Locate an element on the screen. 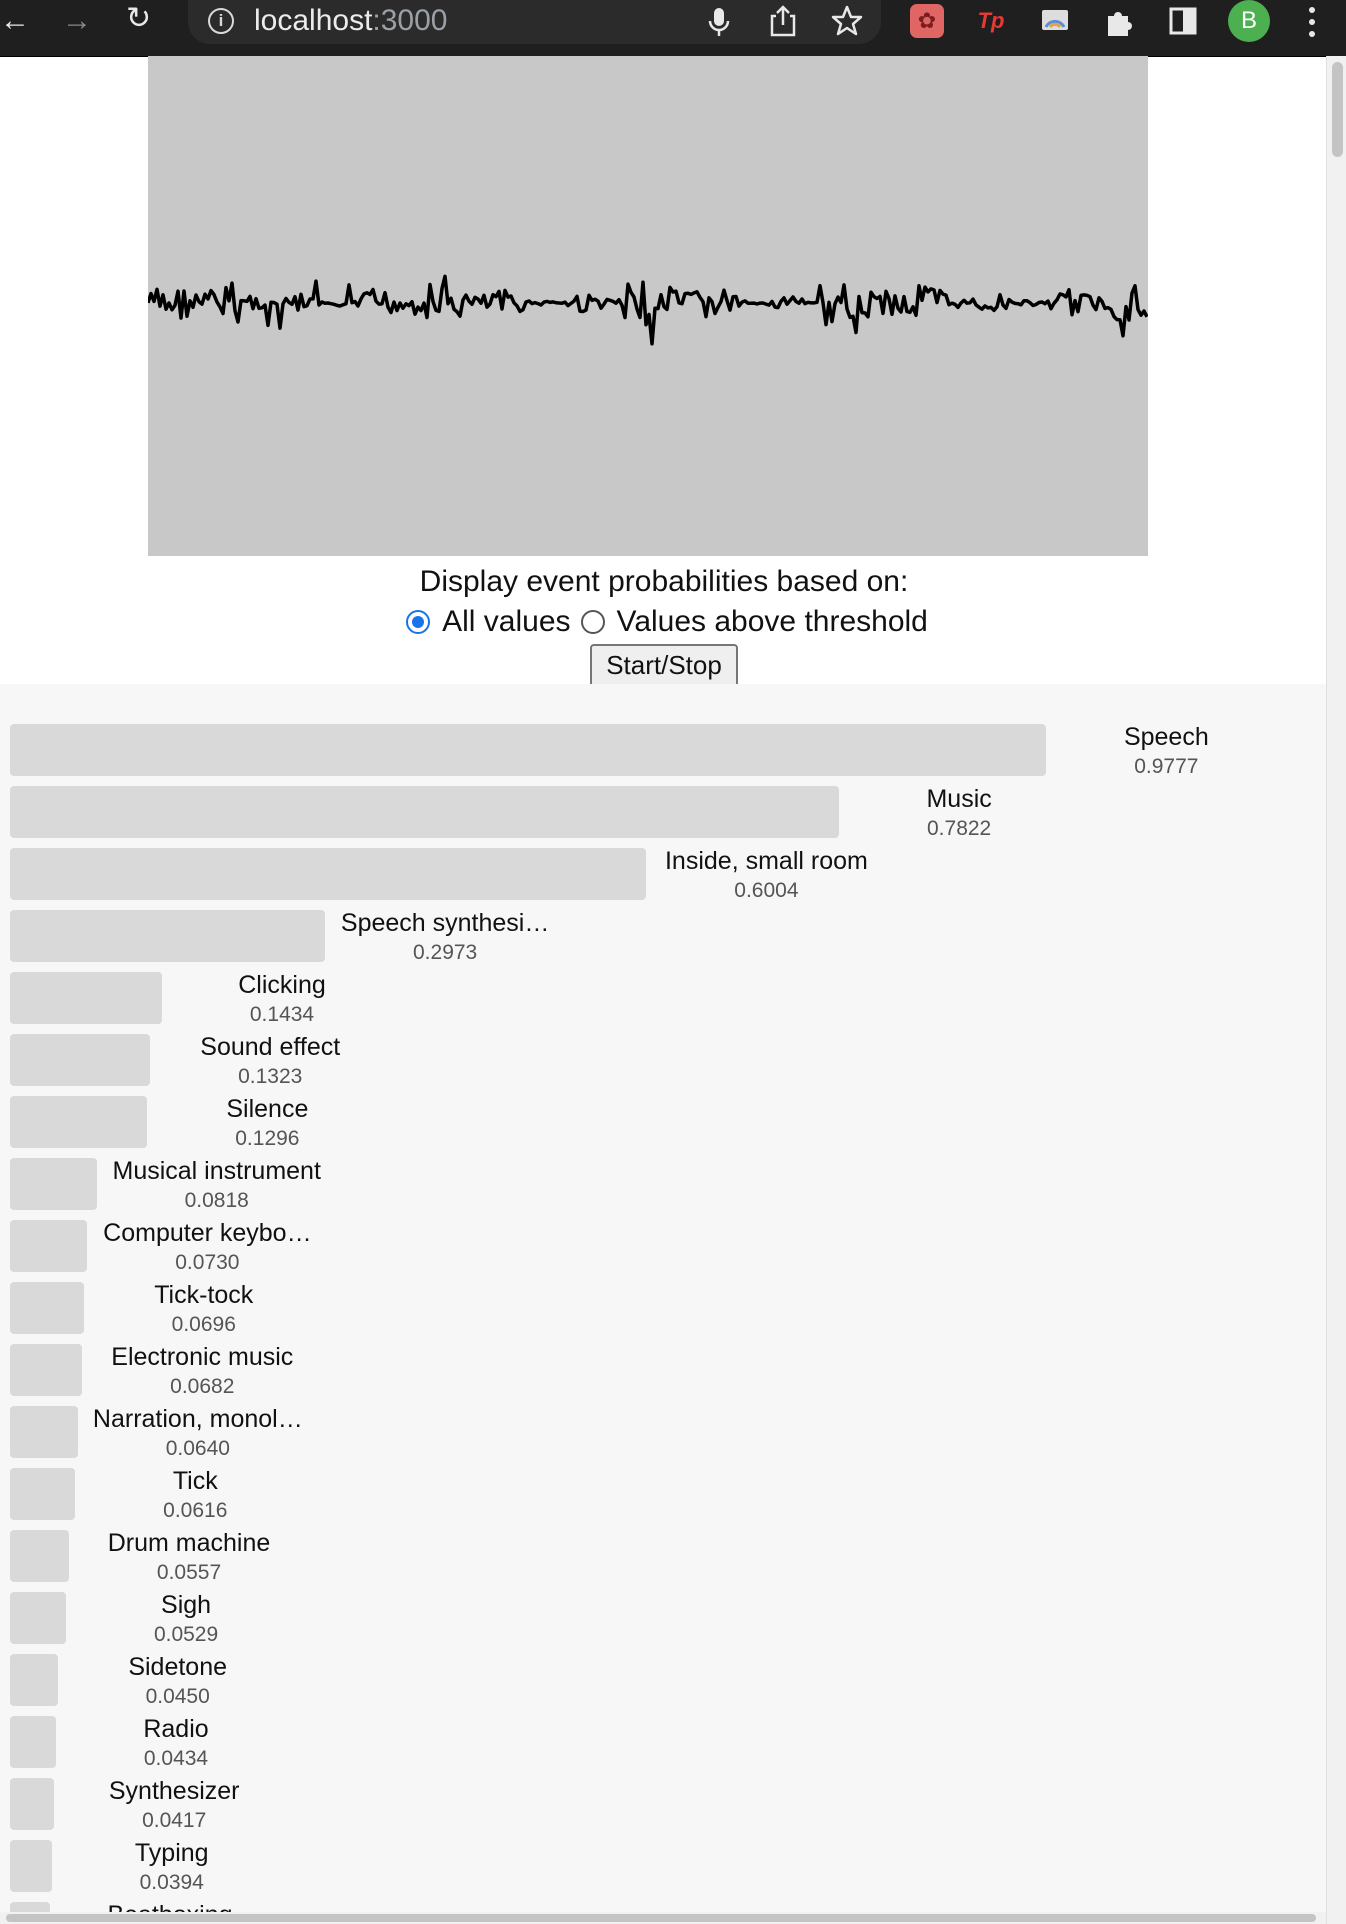  url-host: localhost is located at coordinates (313, 20).